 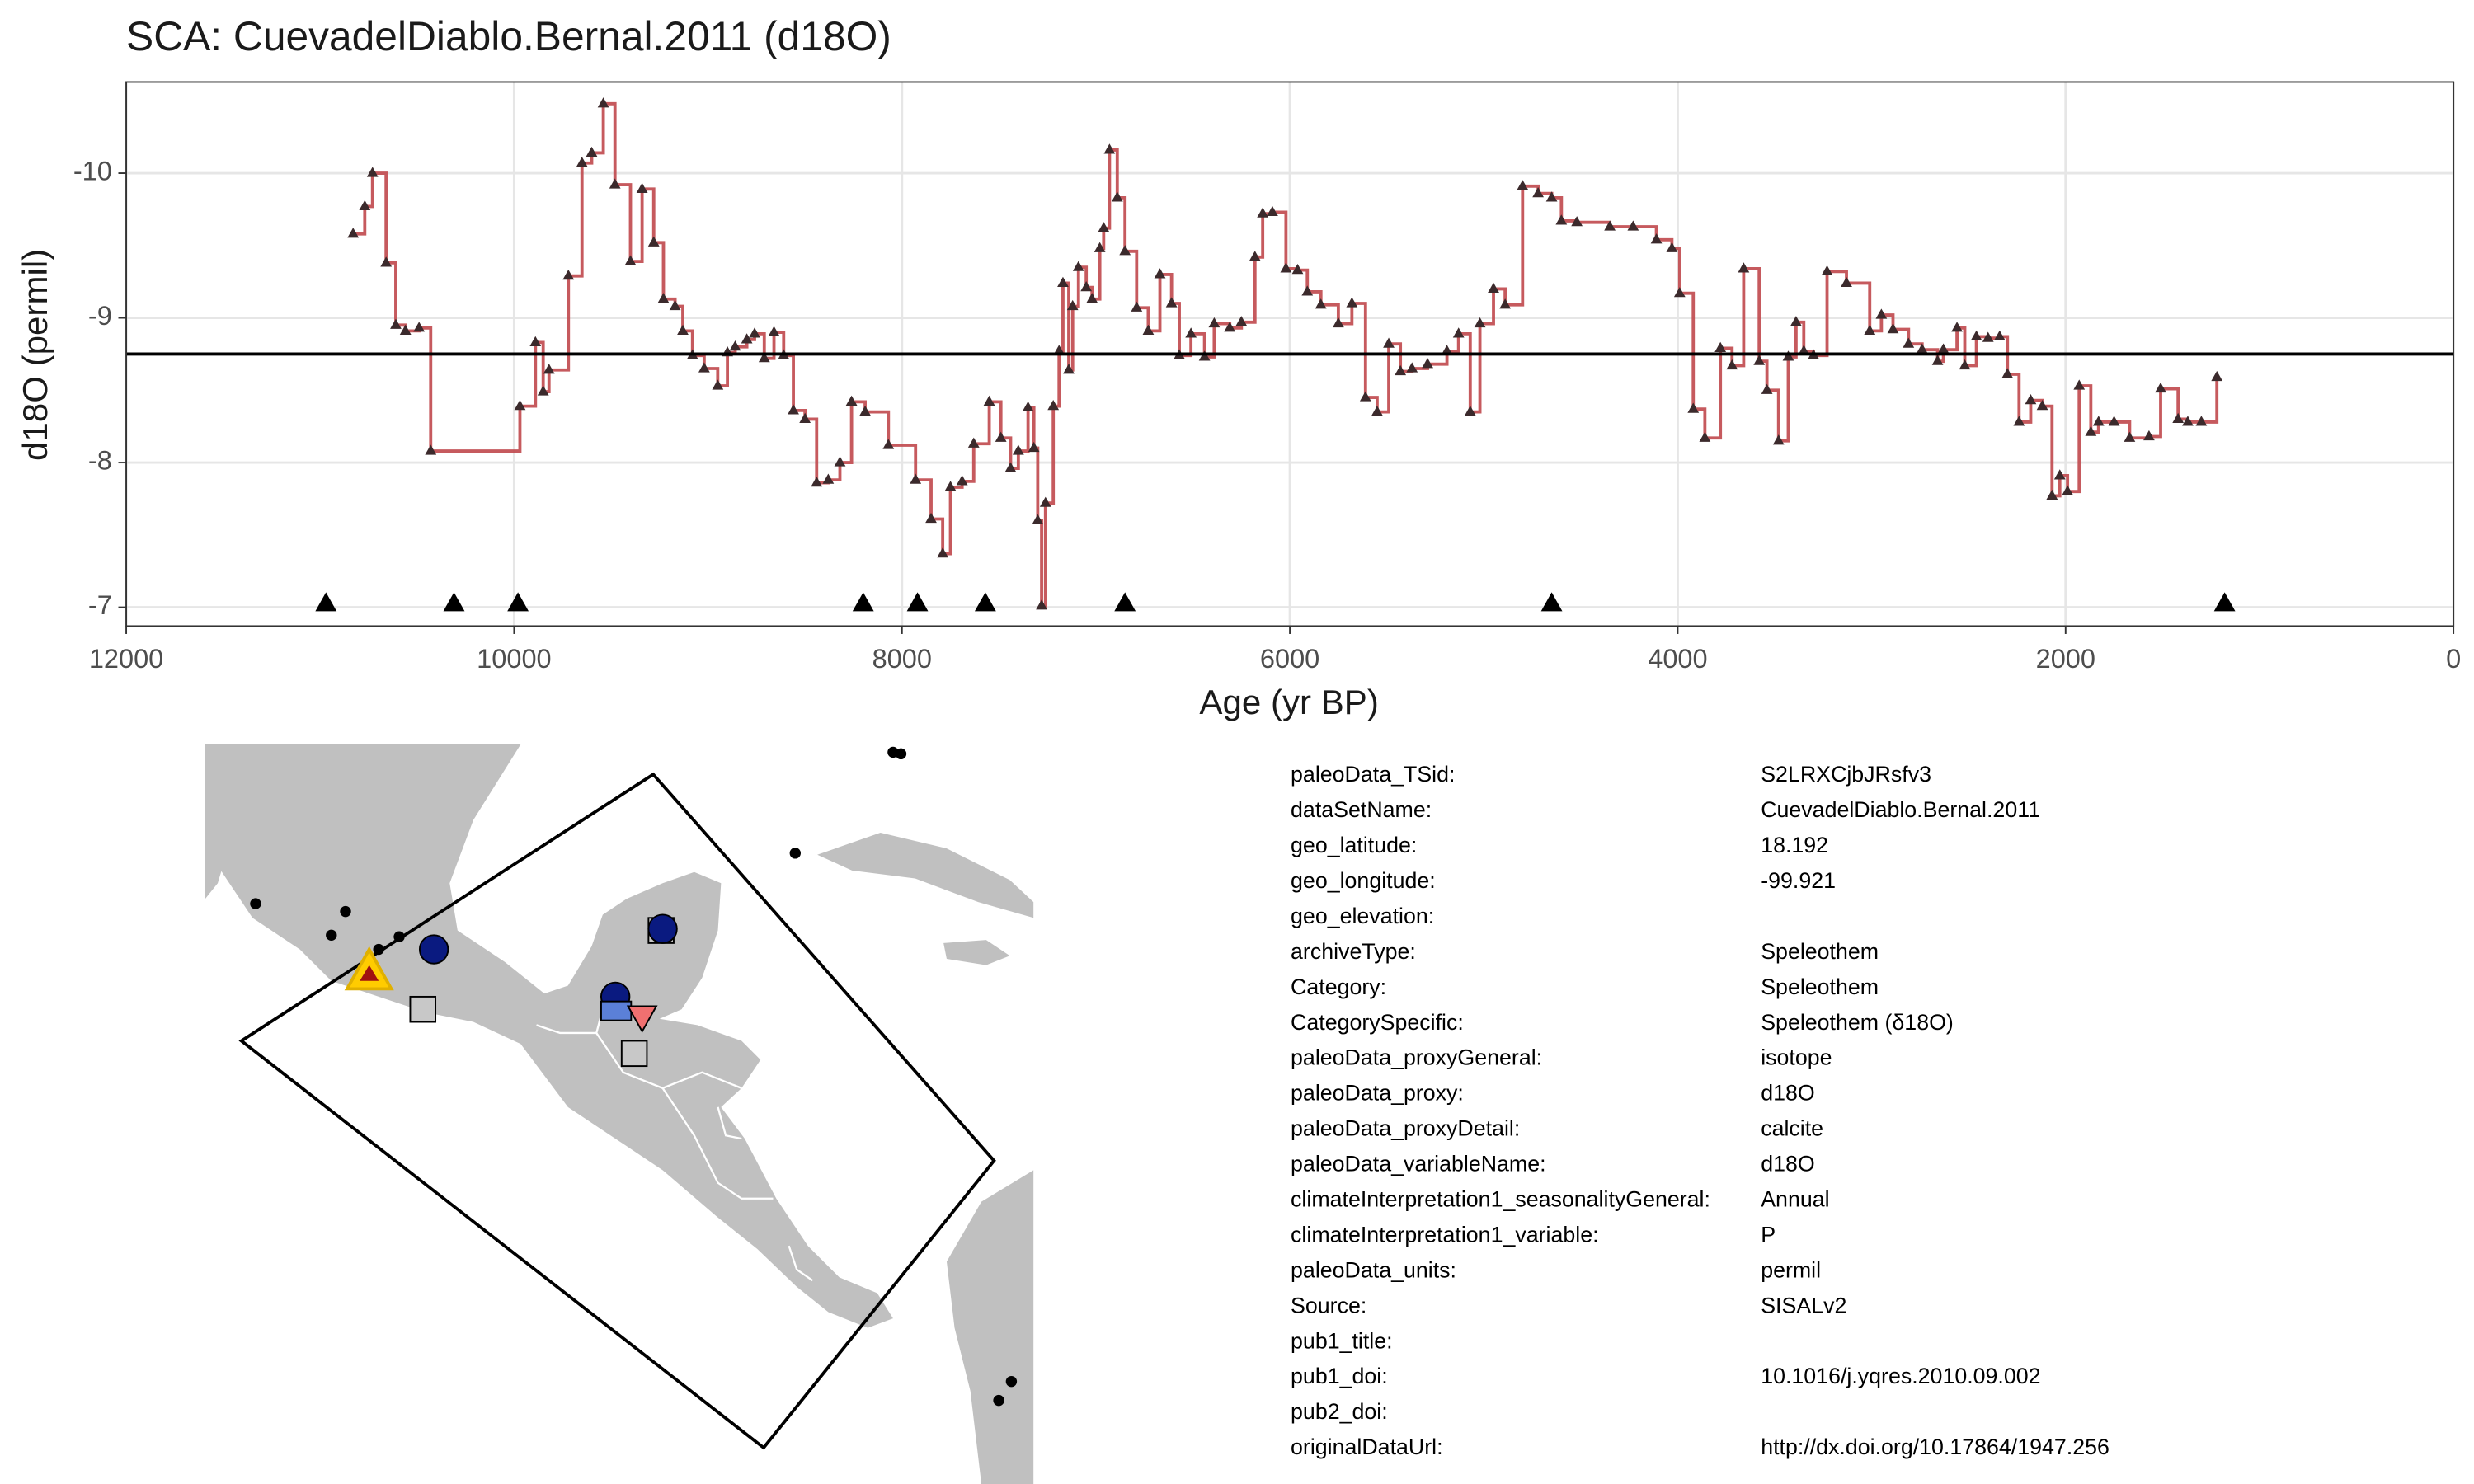 I want to click on metadata-value: 10.1016/j.yqres.2010.09.002, so click(x=1900, y=1376).